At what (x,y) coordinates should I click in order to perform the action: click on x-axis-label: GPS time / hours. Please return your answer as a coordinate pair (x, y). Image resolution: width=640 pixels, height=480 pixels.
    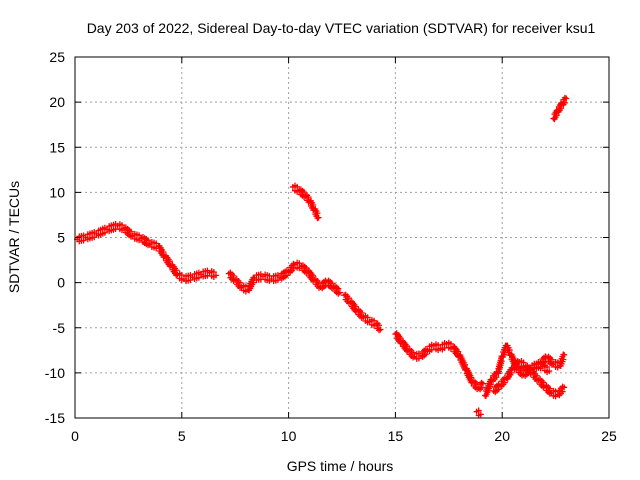
    Looking at the image, I should click on (340, 466).